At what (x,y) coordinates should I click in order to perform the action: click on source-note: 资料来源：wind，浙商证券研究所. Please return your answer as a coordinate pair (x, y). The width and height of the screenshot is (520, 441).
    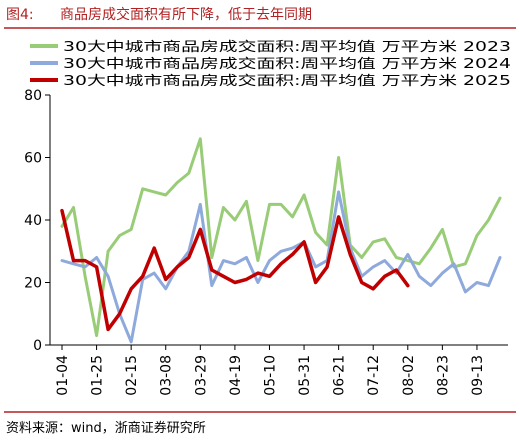
    Looking at the image, I should click on (106, 428).